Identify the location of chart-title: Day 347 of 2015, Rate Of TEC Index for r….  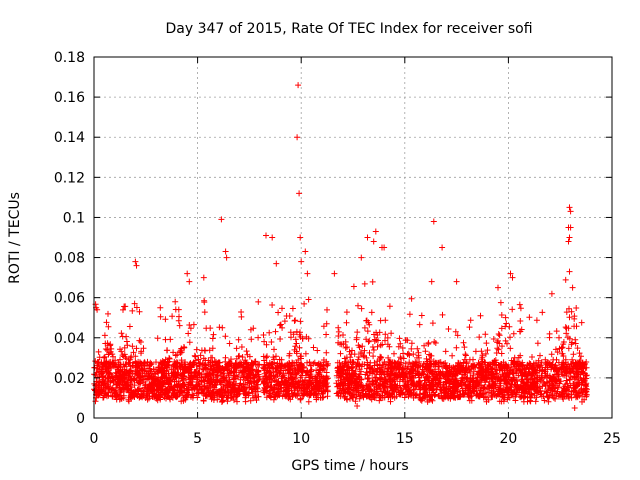
(348, 29).